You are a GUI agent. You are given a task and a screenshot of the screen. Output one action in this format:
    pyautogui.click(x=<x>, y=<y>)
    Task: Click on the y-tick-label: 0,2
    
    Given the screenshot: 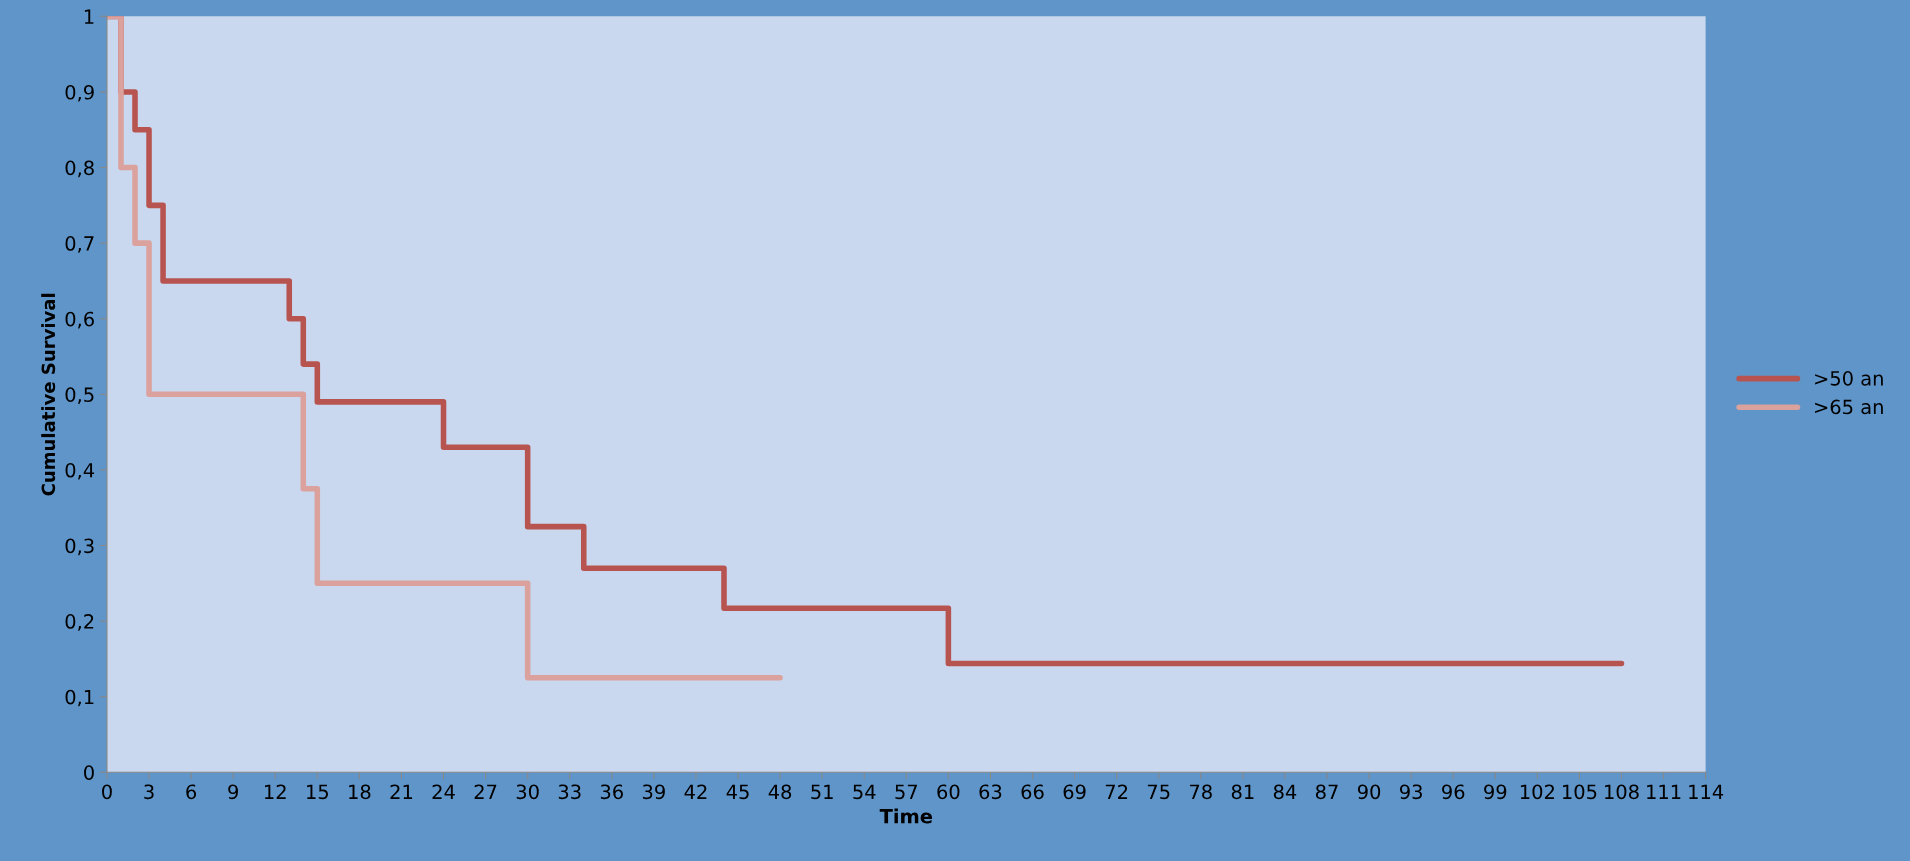 What is the action you would take?
    pyautogui.click(x=79, y=622)
    